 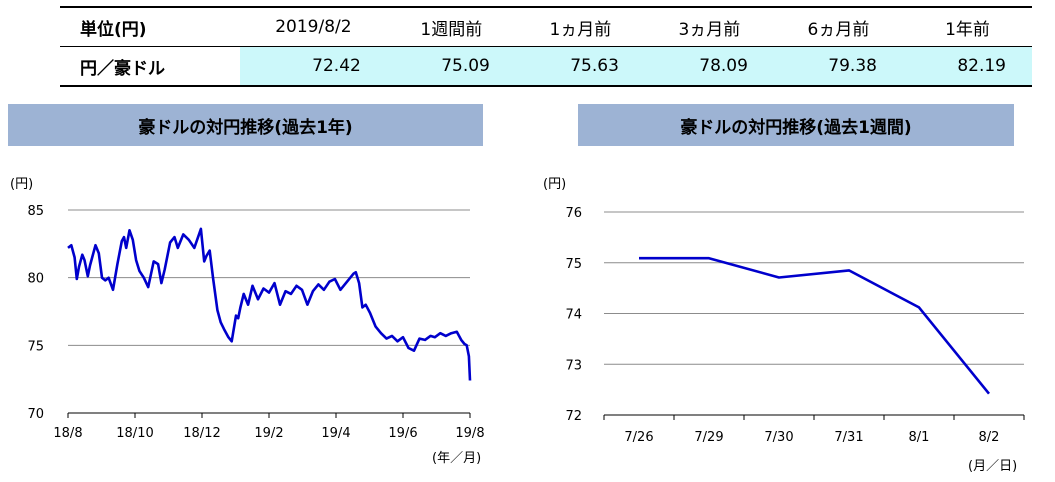 What do you see at coordinates (150, 66) in the screenshot?
I see `row-label: 円／豪ドル` at bounding box center [150, 66].